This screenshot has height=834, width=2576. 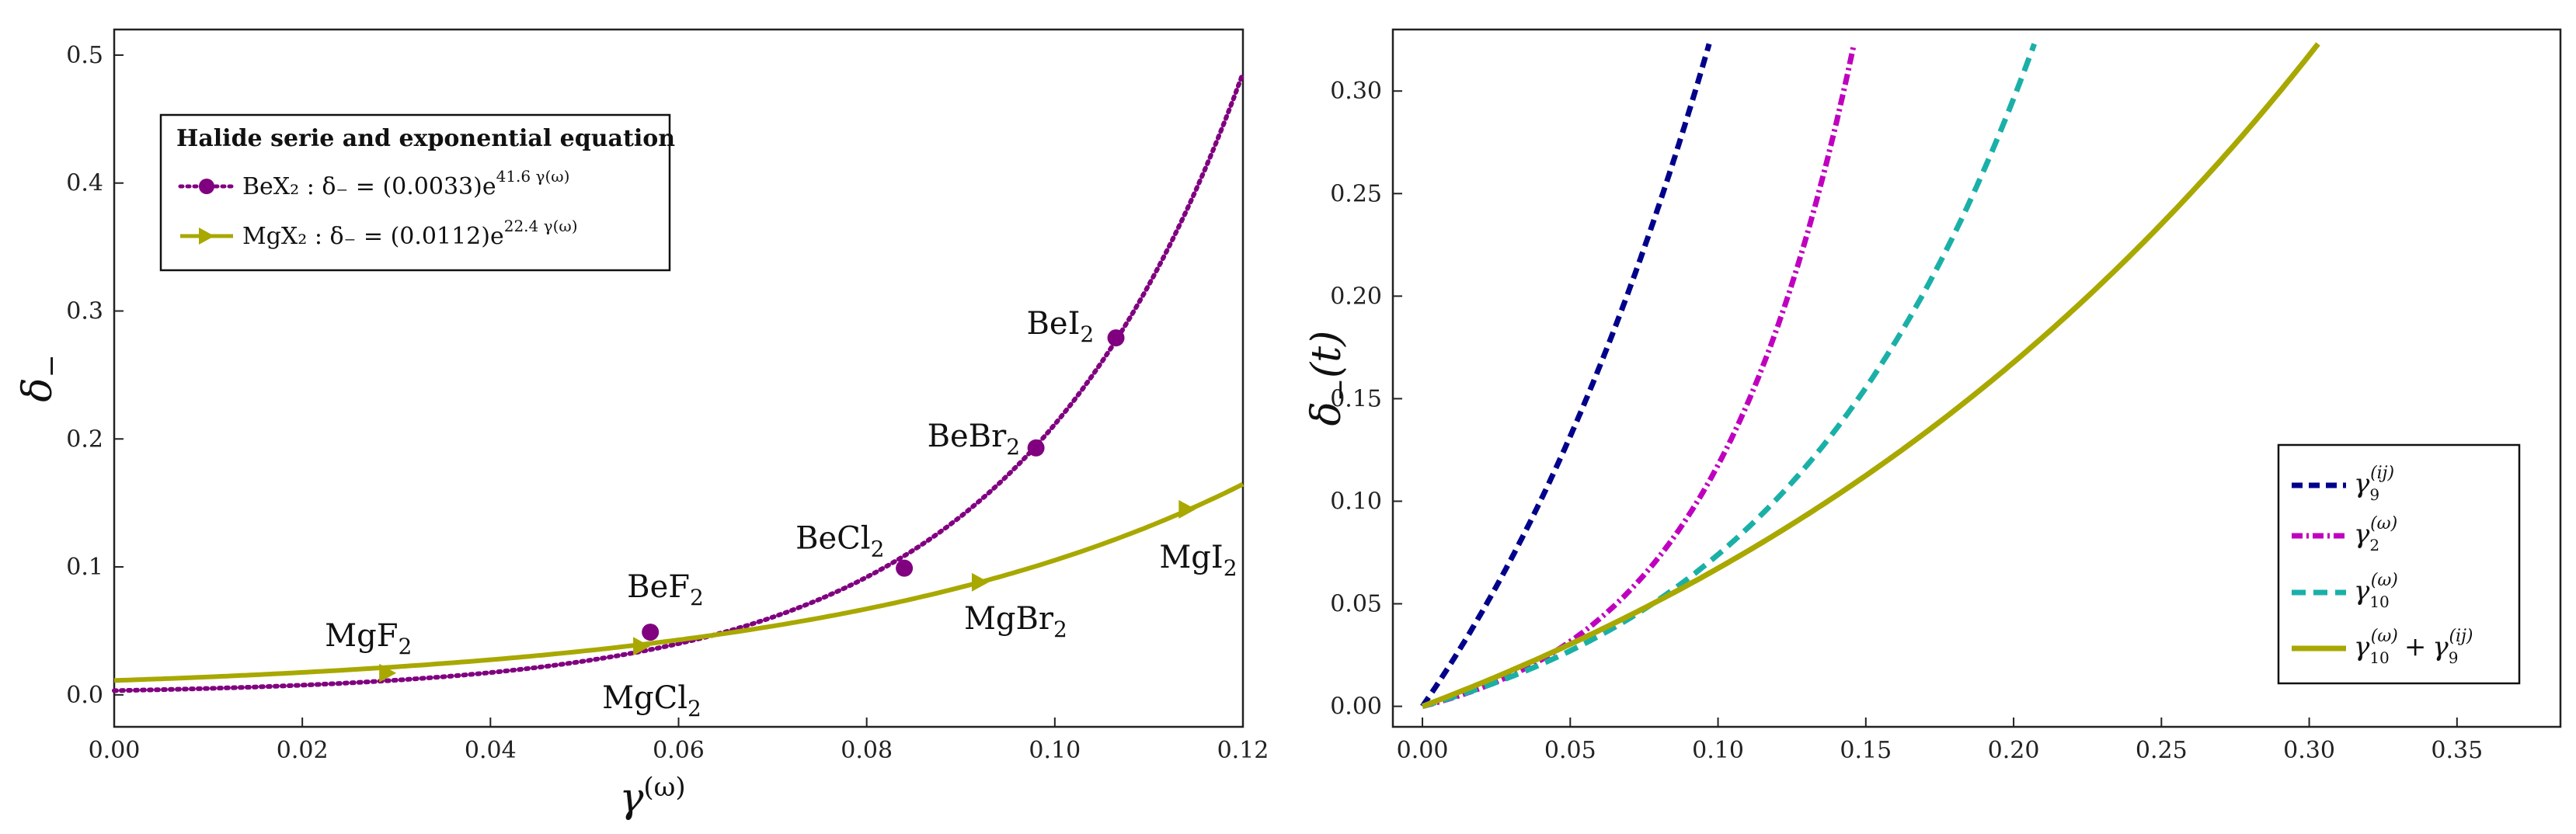 I want to click on y-tick-label: 0.2, so click(x=84, y=440).